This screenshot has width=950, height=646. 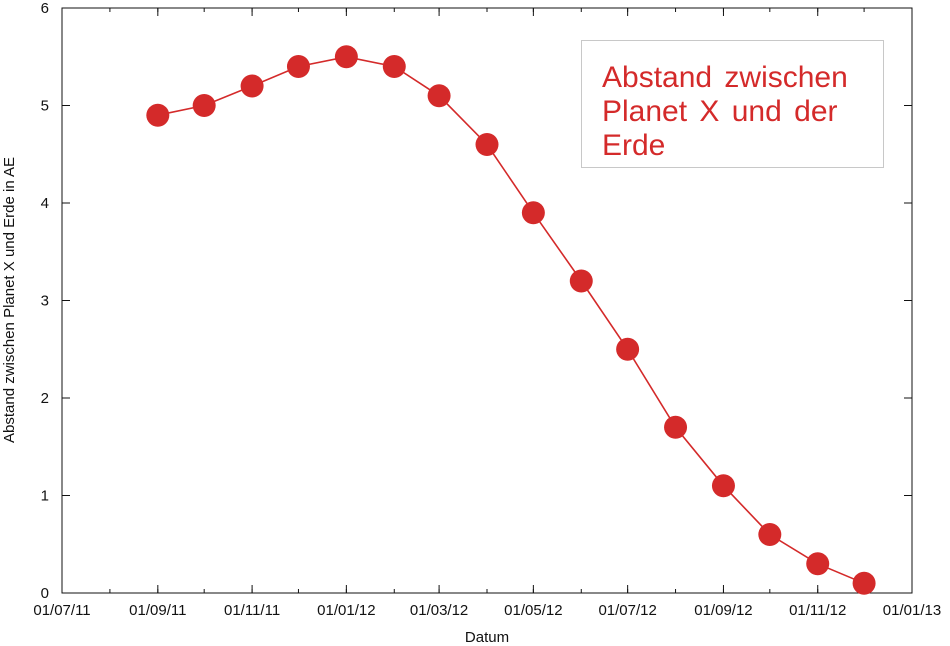 I want to click on x-tick-label: 01/07/12, so click(x=627, y=610).